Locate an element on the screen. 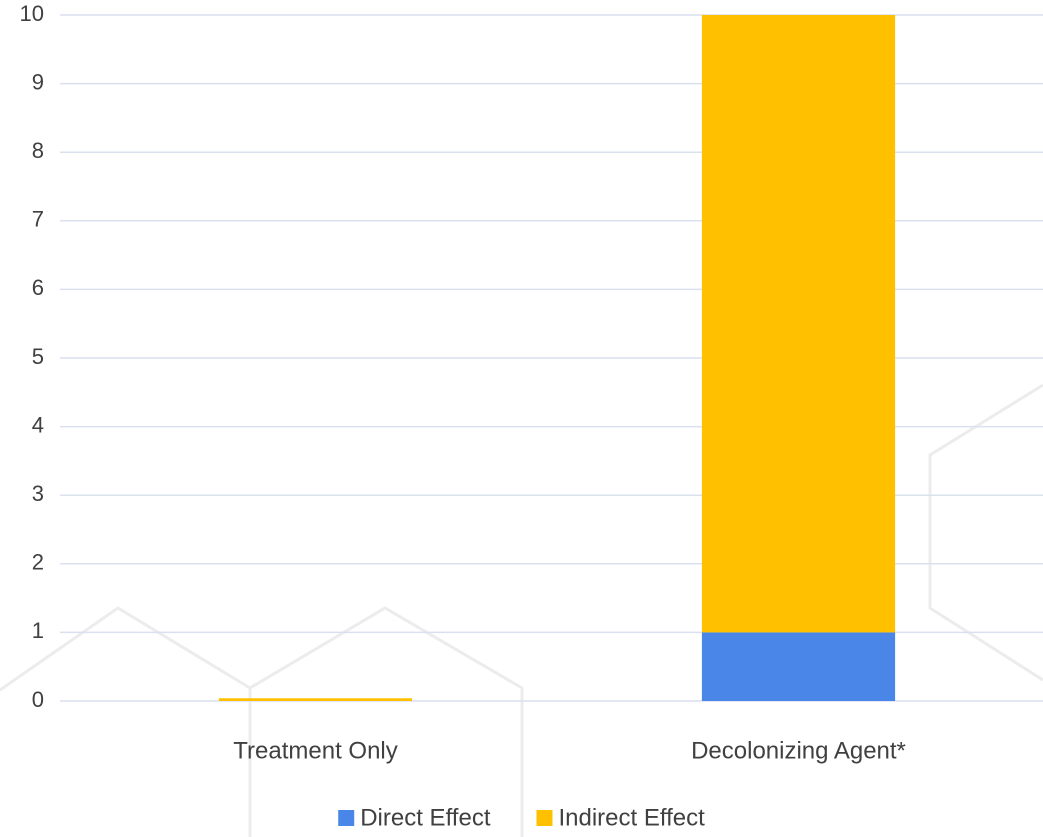 The height and width of the screenshot is (837, 1043). x-tick-label: Decolonizing Agent* is located at coordinates (798, 750).